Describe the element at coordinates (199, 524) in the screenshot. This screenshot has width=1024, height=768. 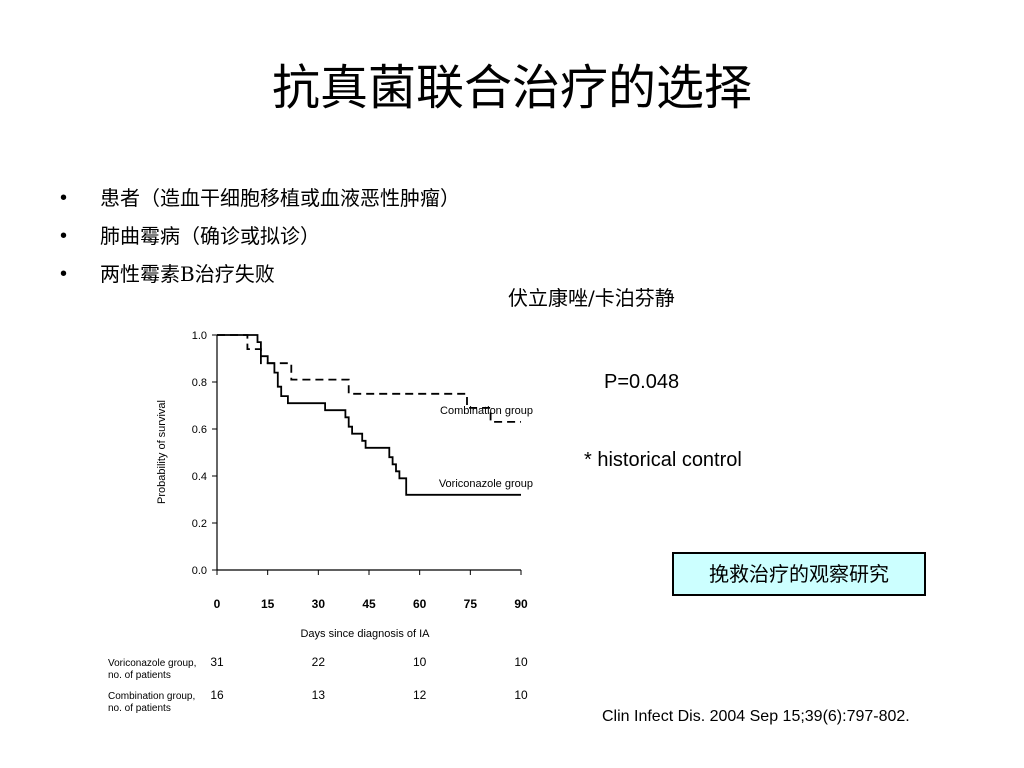
I see `y-tick-label: 0.2` at that location.